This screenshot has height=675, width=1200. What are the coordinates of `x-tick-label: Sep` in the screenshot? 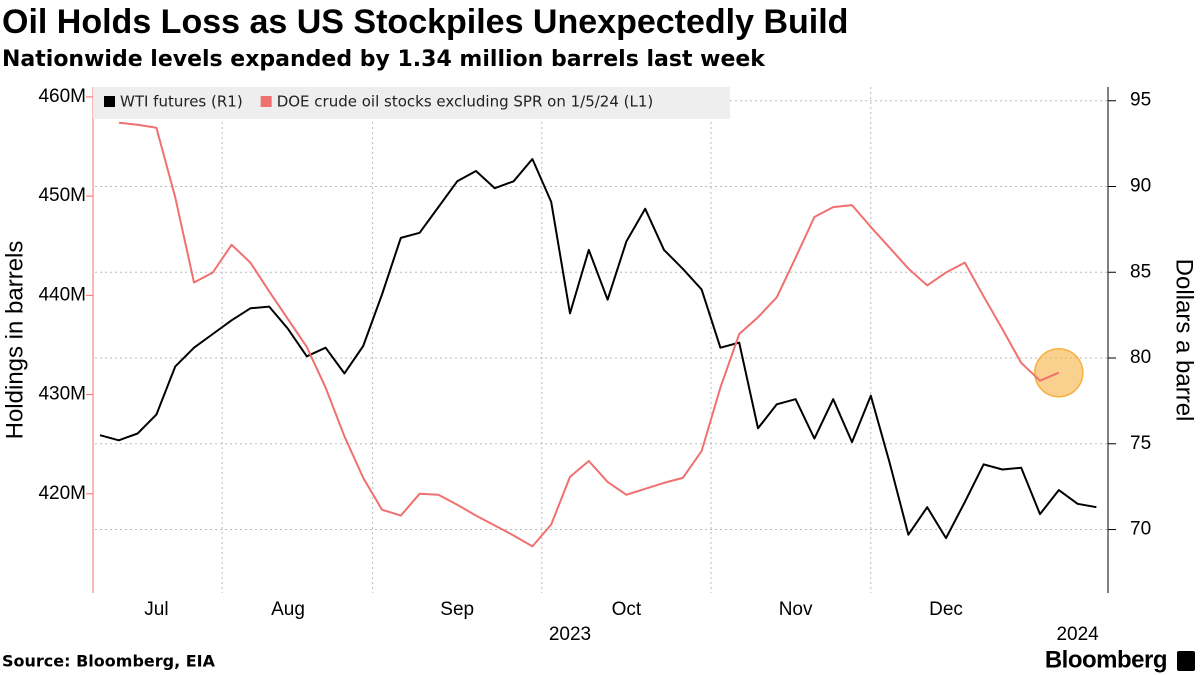 It's located at (457, 609).